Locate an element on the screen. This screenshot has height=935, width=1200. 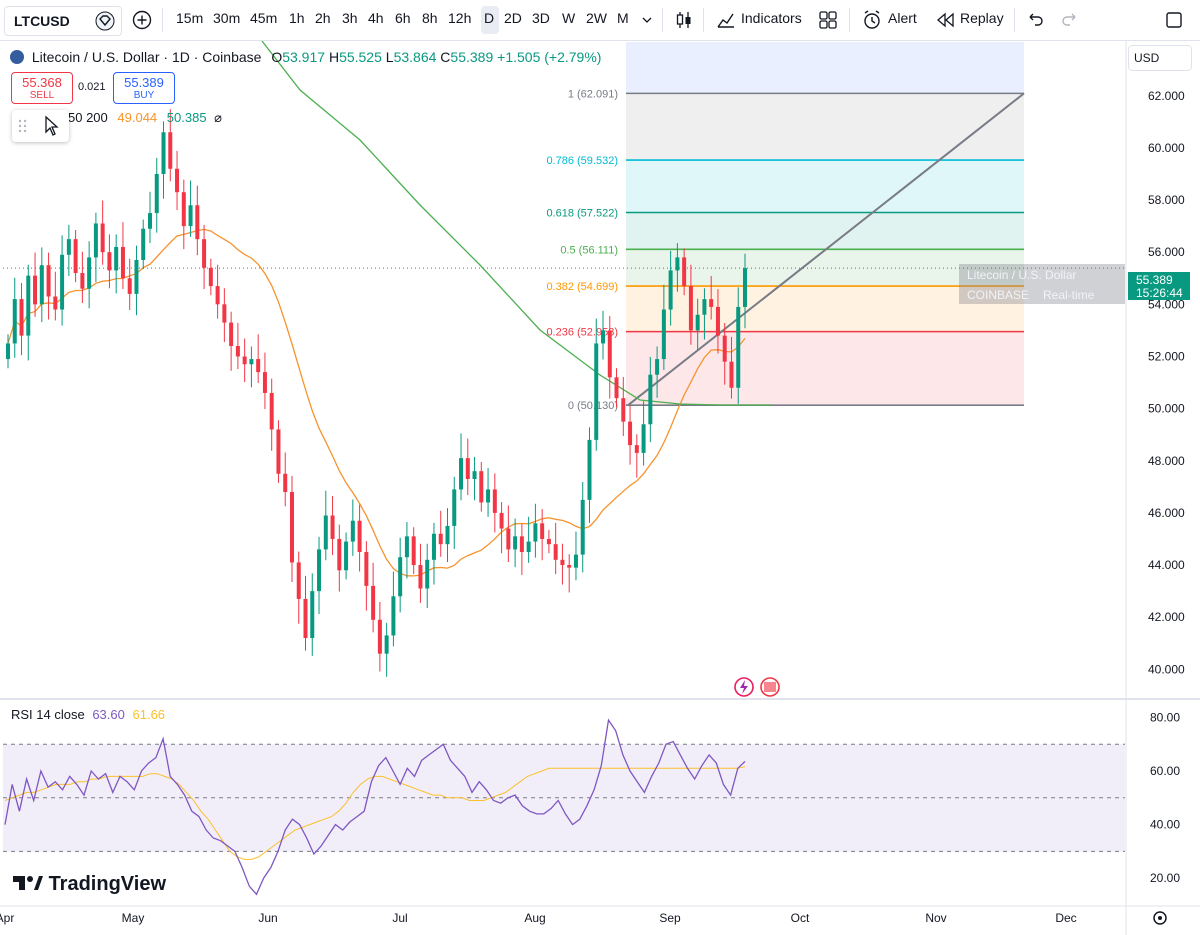
interval-3d: 3D is located at coordinates (541, 18).